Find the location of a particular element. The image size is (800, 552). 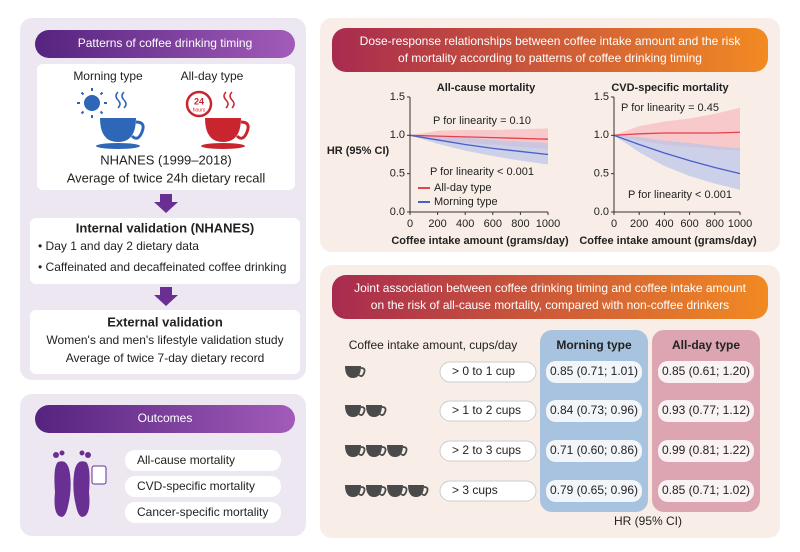

box-title: Internal validation (NHANES) is located at coordinates (165, 227).